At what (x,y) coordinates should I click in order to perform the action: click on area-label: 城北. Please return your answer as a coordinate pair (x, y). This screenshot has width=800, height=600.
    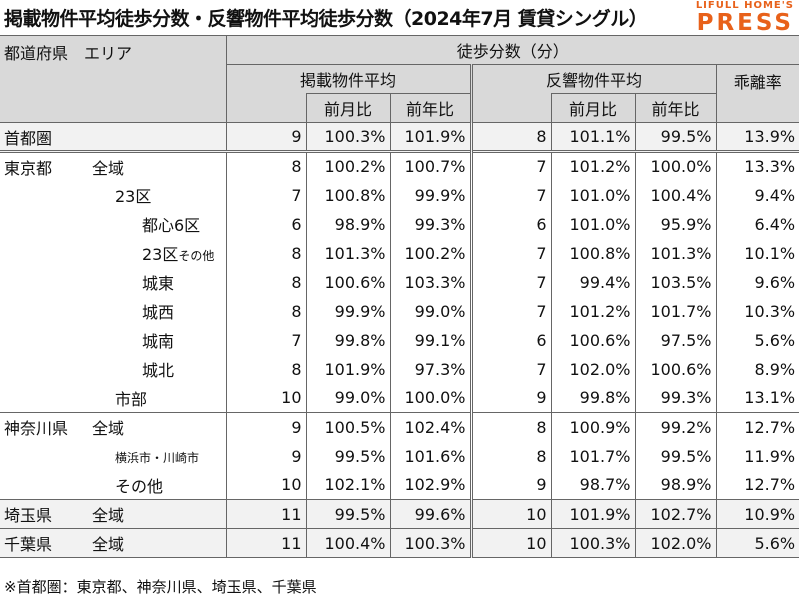
    Looking at the image, I should click on (158, 370).